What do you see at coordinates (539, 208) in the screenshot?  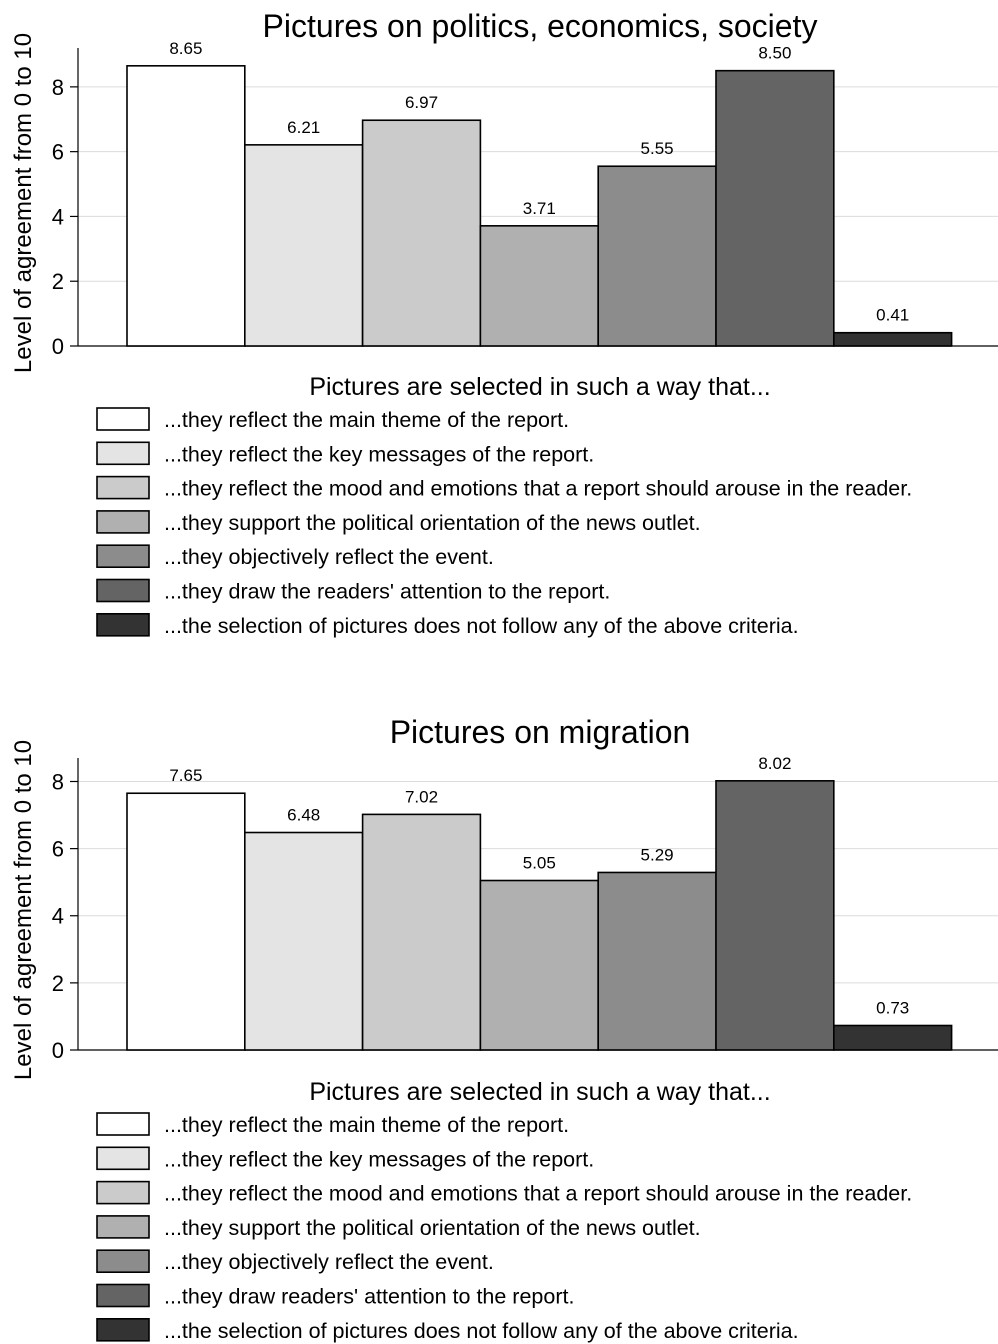 I see `bar-value-label: 3.71` at bounding box center [539, 208].